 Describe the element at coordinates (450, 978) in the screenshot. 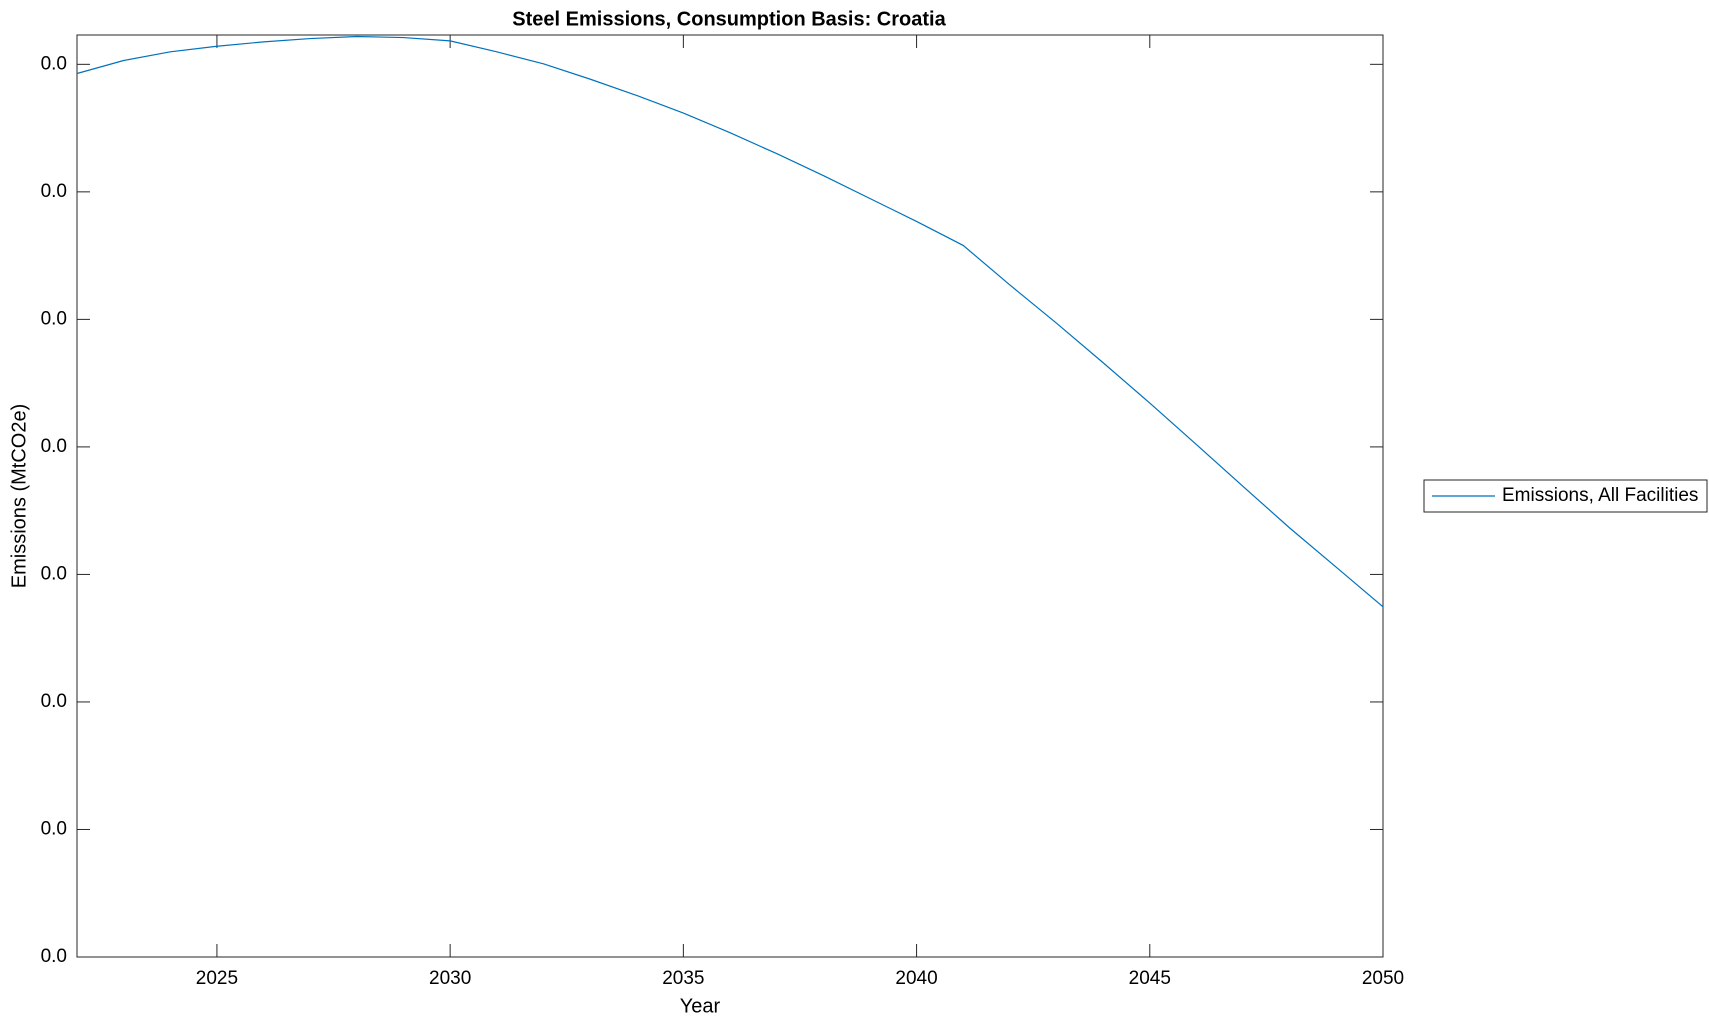

I see `x-tick-label: 2030` at that location.